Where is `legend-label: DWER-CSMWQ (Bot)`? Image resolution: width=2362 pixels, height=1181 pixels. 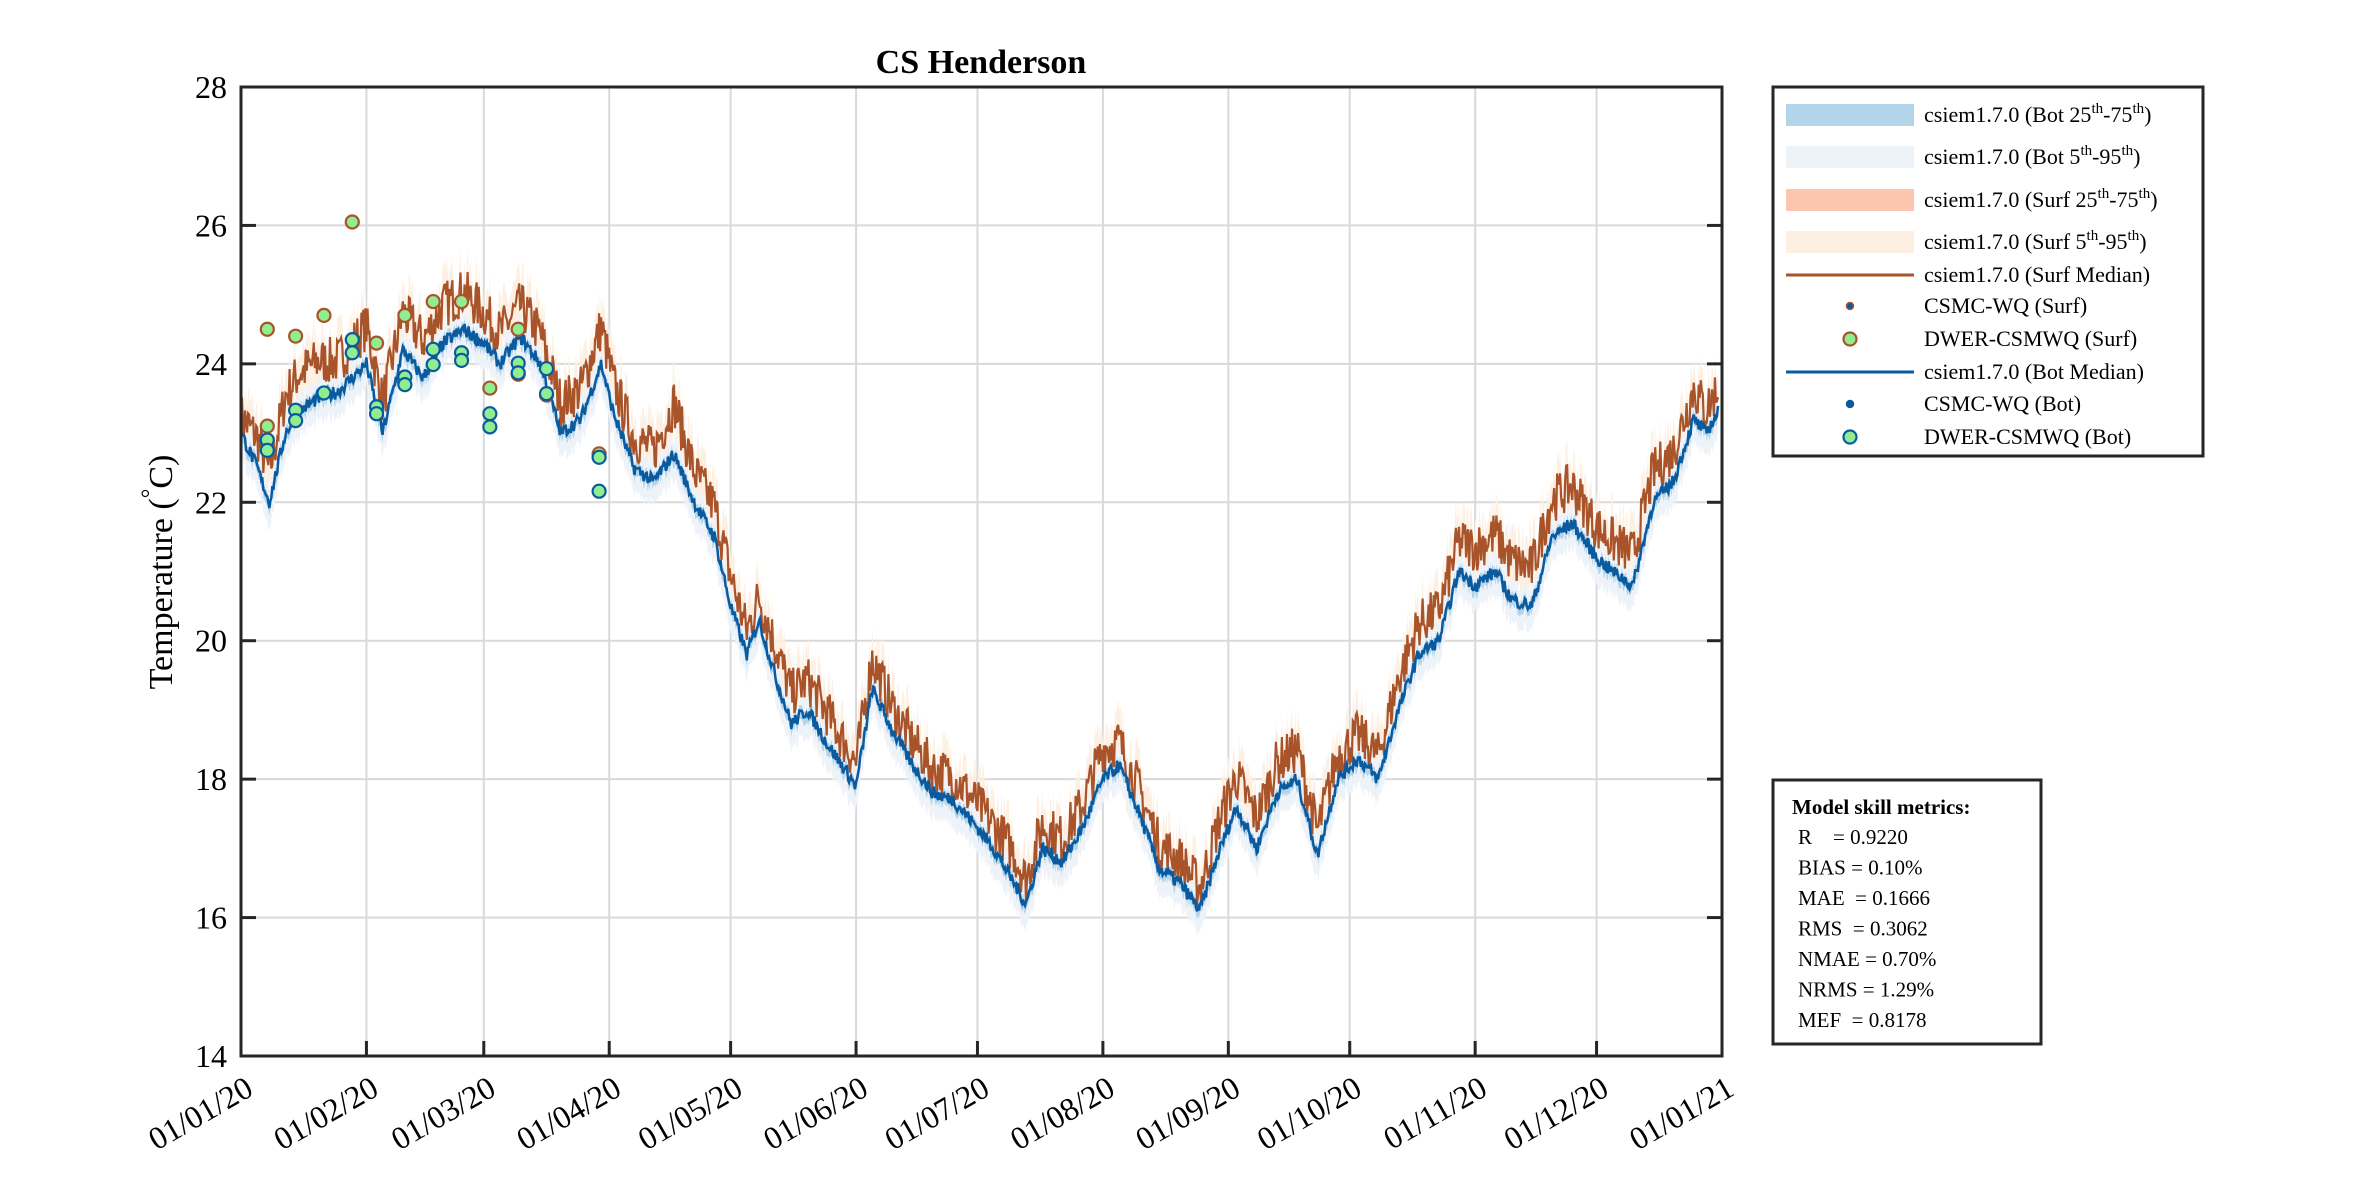 legend-label: DWER-CSMWQ (Bot) is located at coordinates (2027, 436).